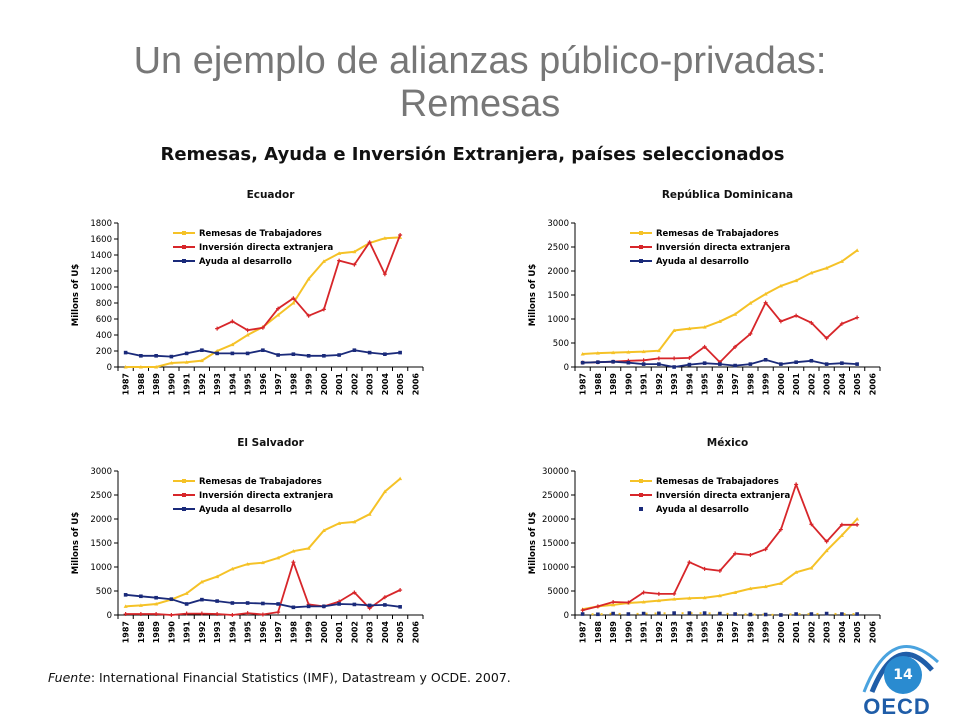 The height and width of the screenshot is (720, 960). Describe the element at coordinates (727, 195) in the screenshot. I see `chart-title: República Dominicana` at that location.